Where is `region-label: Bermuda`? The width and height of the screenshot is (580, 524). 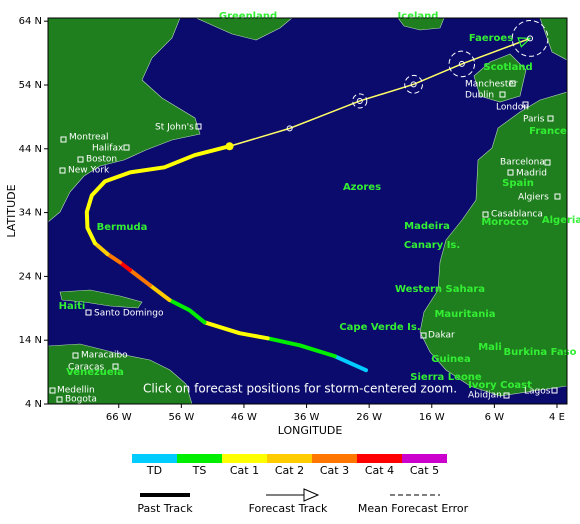 region-label: Bermuda is located at coordinates (122, 227).